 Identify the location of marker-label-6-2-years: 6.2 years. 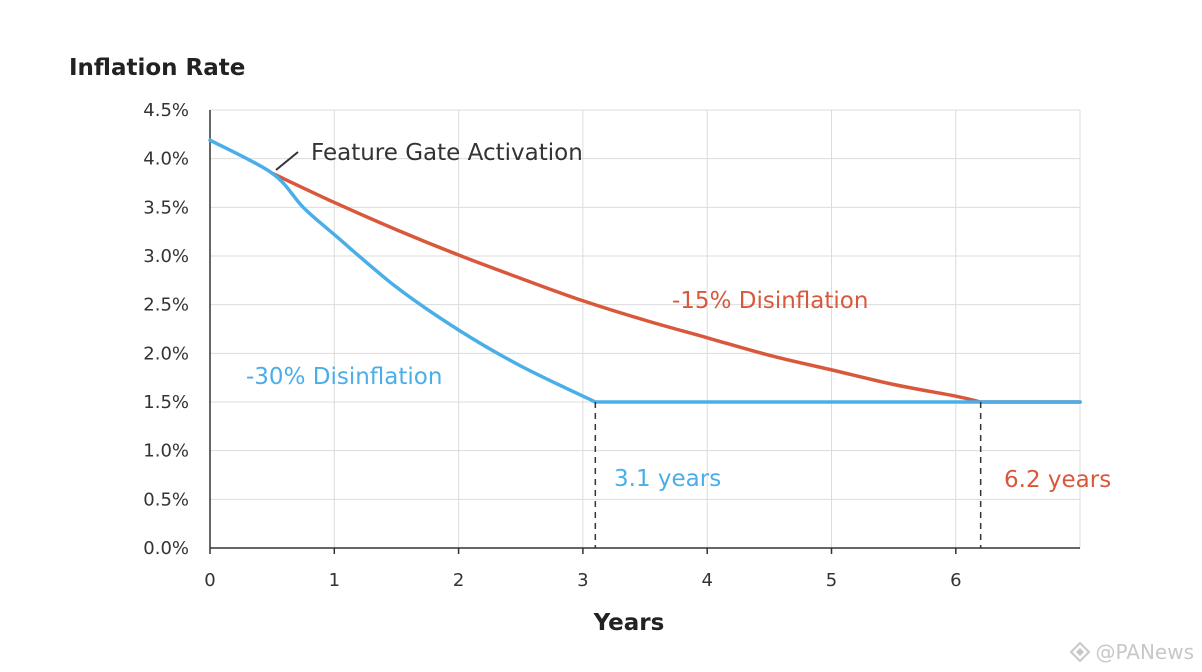
(1057, 480).